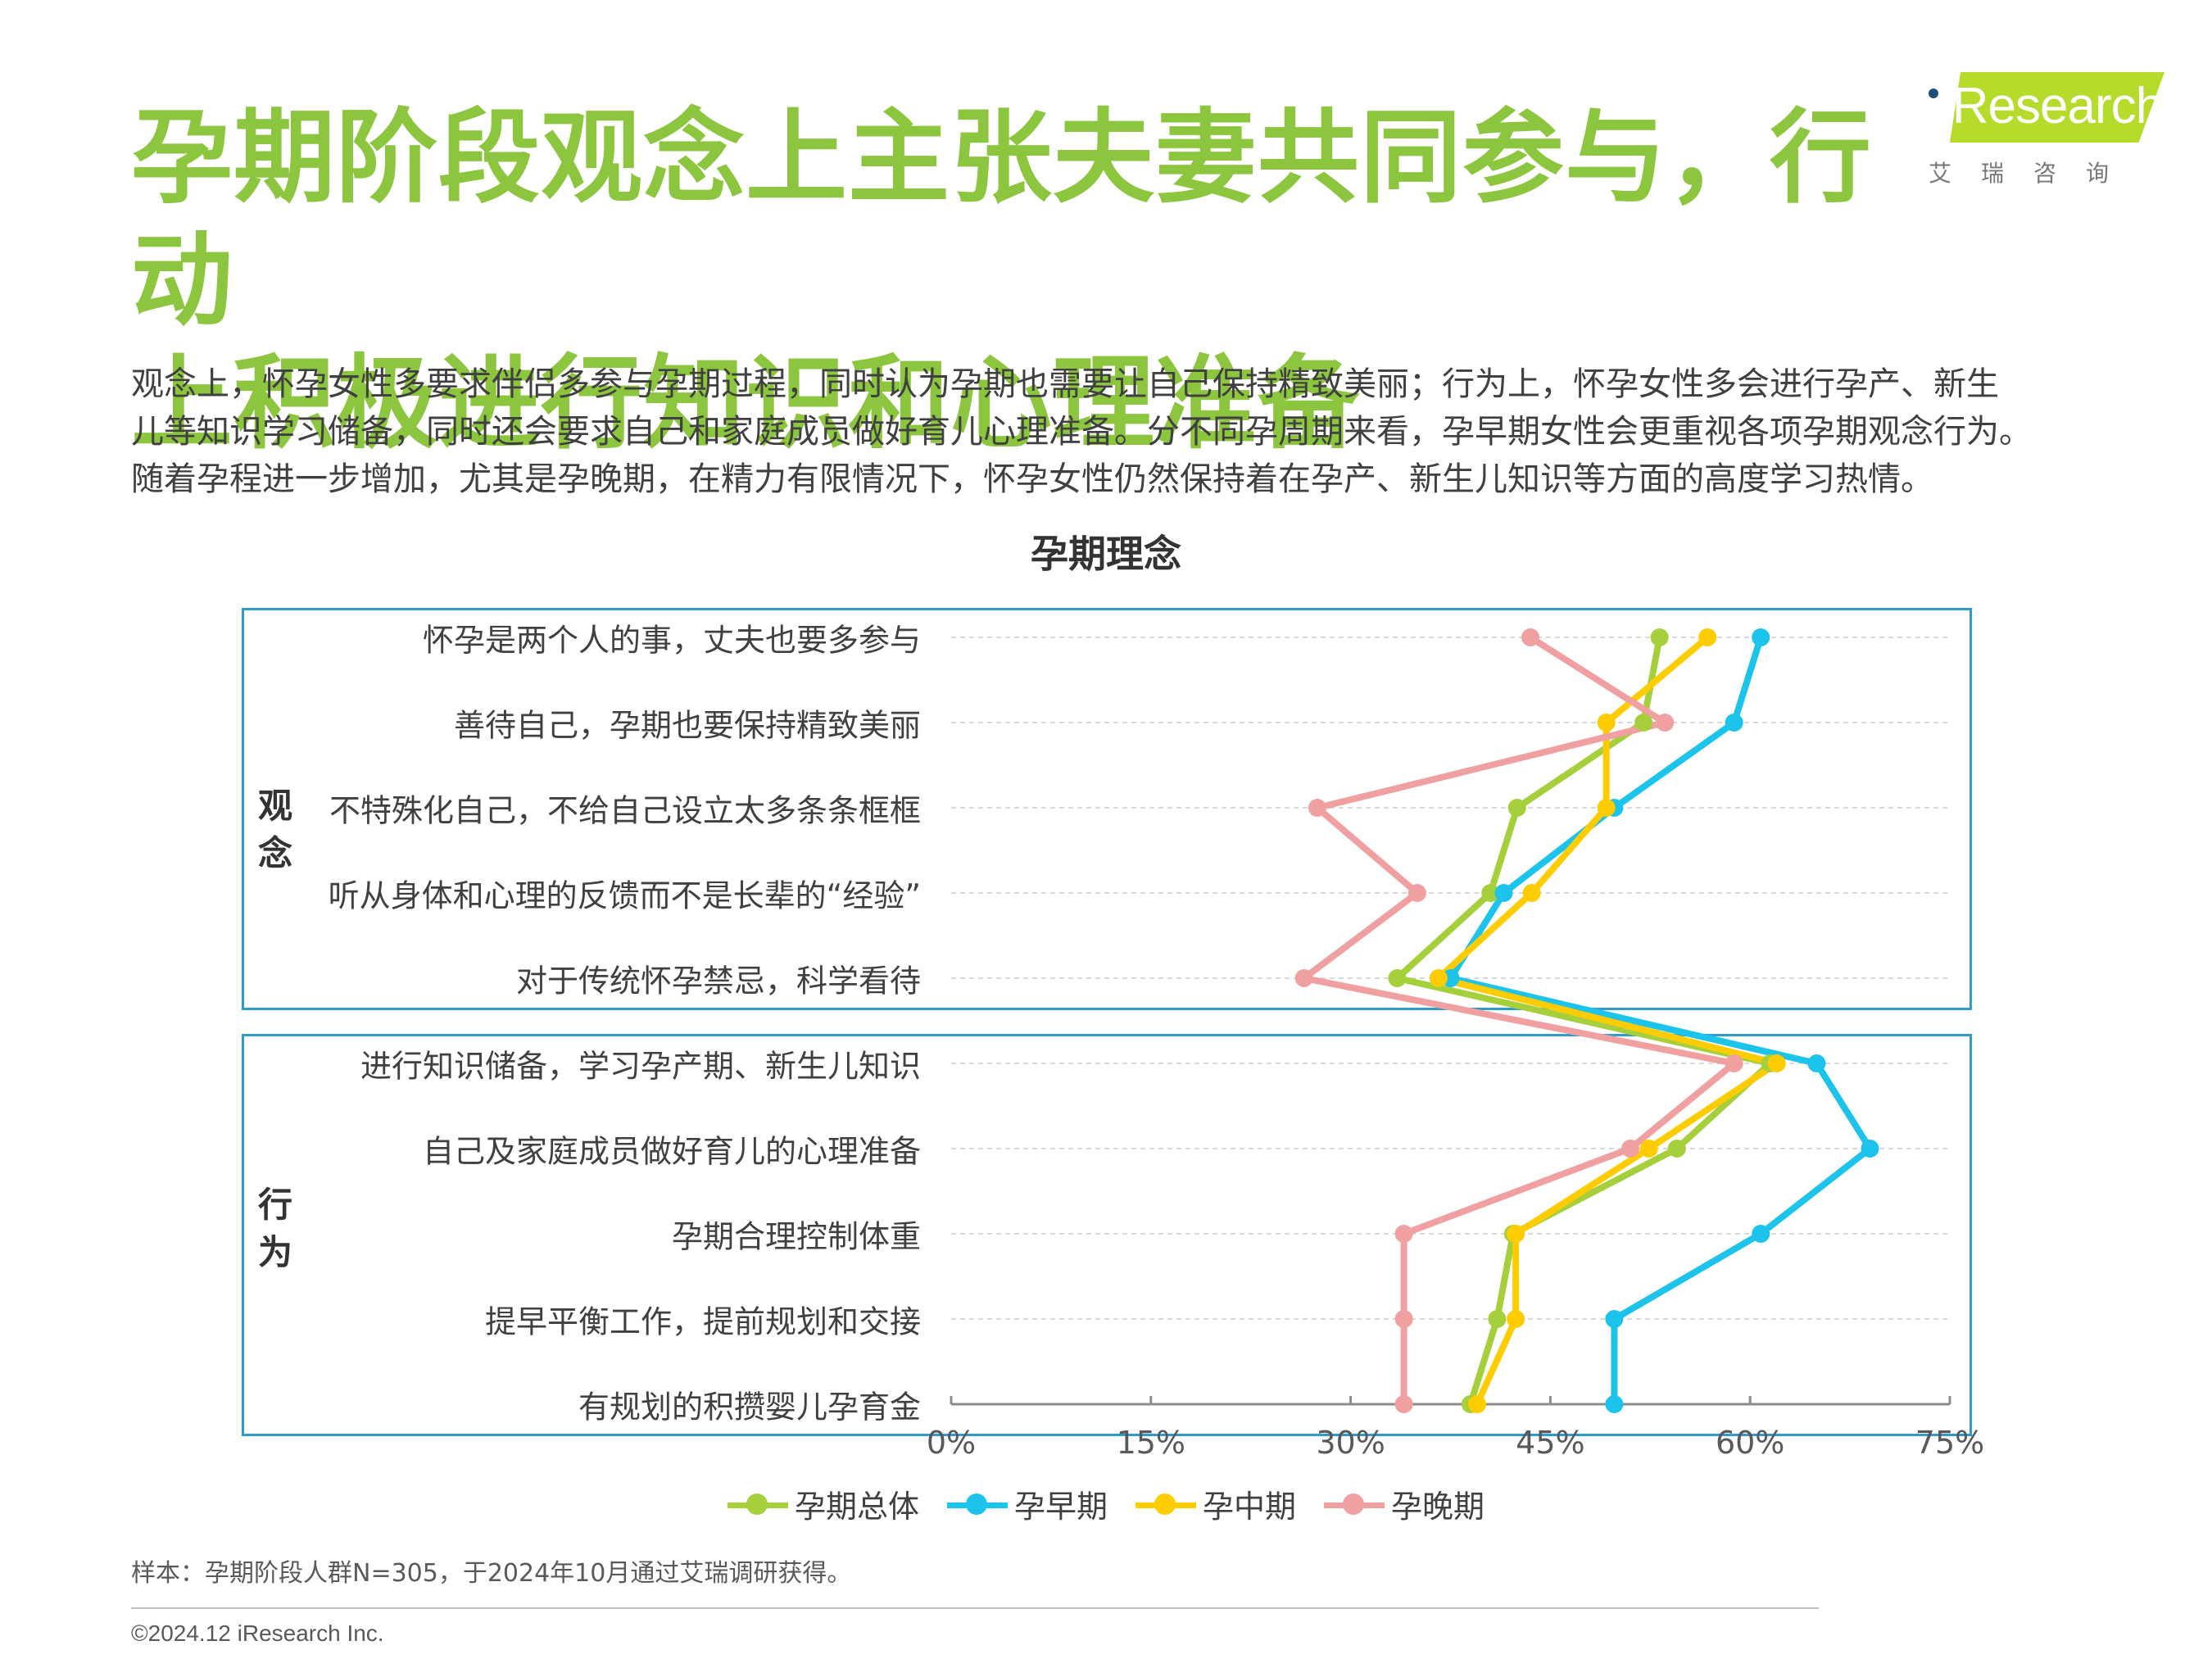 The height and width of the screenshot is (1659, 2212). I want to click on legend-label: 孕晚期, so click(1438, 1507).